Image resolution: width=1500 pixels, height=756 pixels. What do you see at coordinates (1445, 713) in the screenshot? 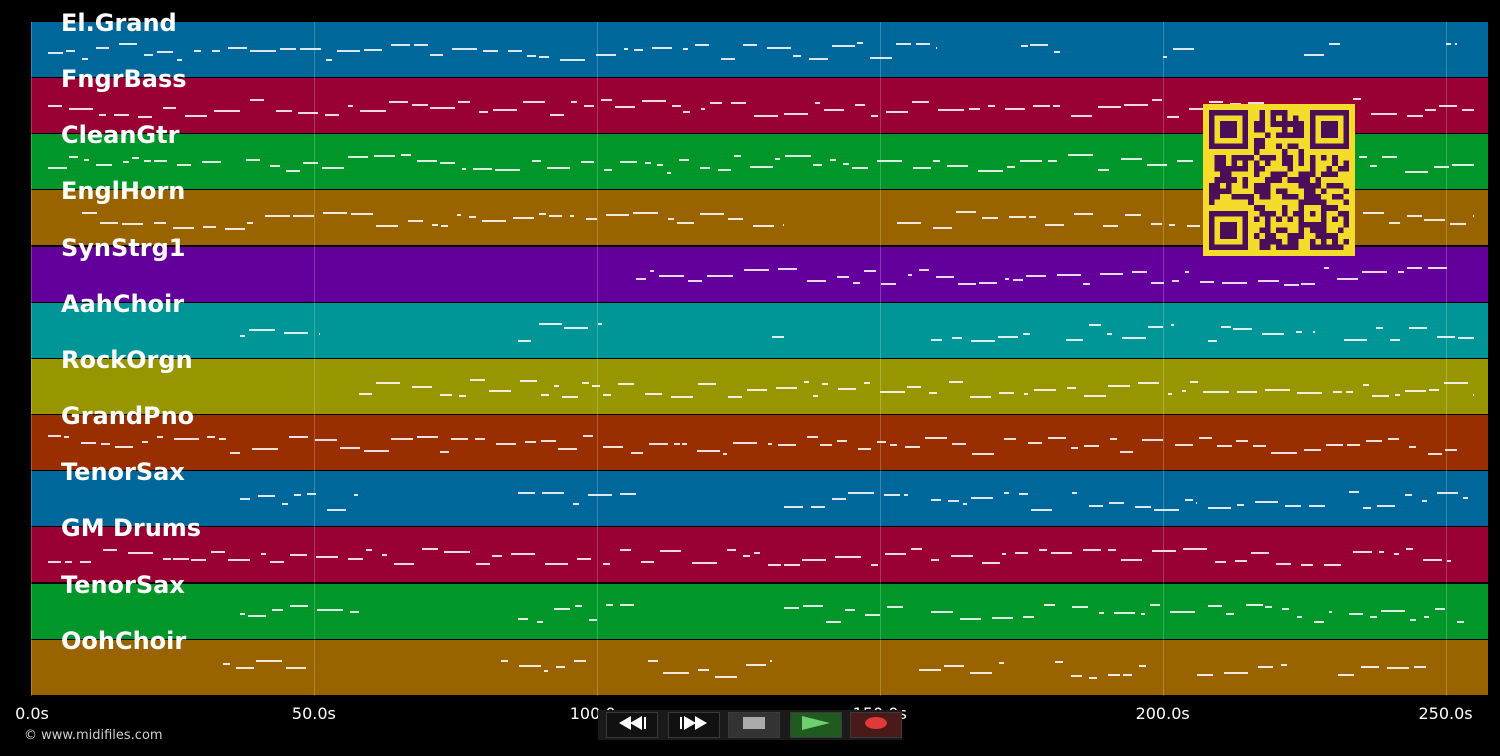
I see `time-tick-label: 250.0s` at bounding box center [1445, 713].